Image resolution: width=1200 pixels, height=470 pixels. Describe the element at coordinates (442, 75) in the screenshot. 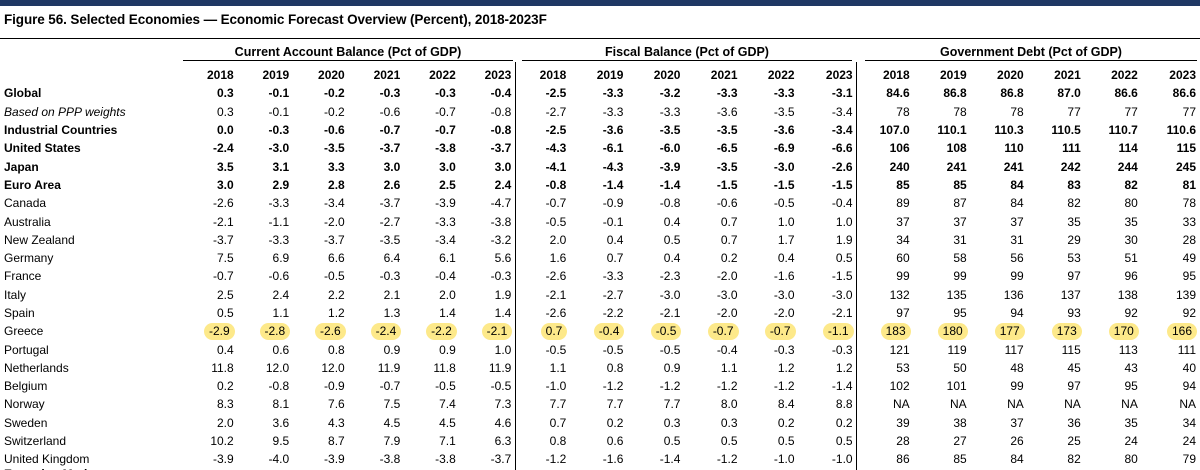

I see `year-header-ca: 2022` at that location.